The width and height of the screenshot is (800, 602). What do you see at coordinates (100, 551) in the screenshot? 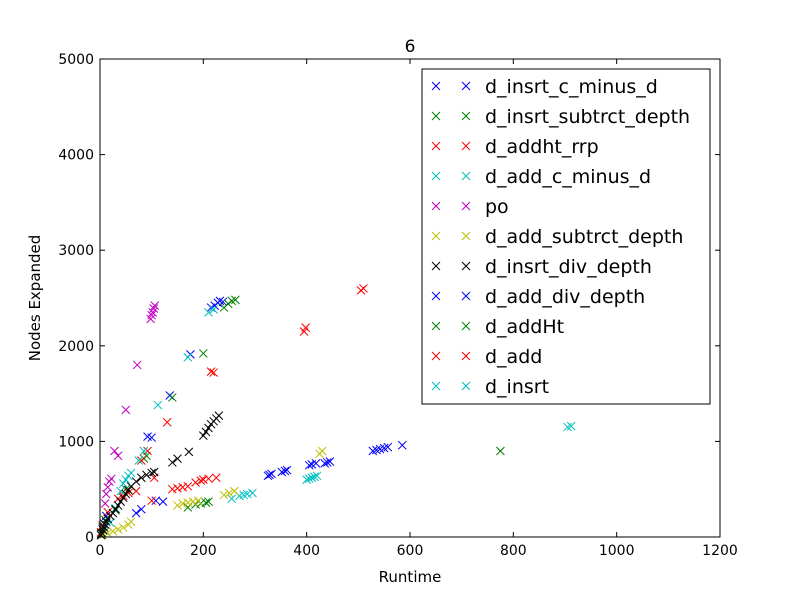
I see `x-tick-label: 0` at bounding box center [100, 551].